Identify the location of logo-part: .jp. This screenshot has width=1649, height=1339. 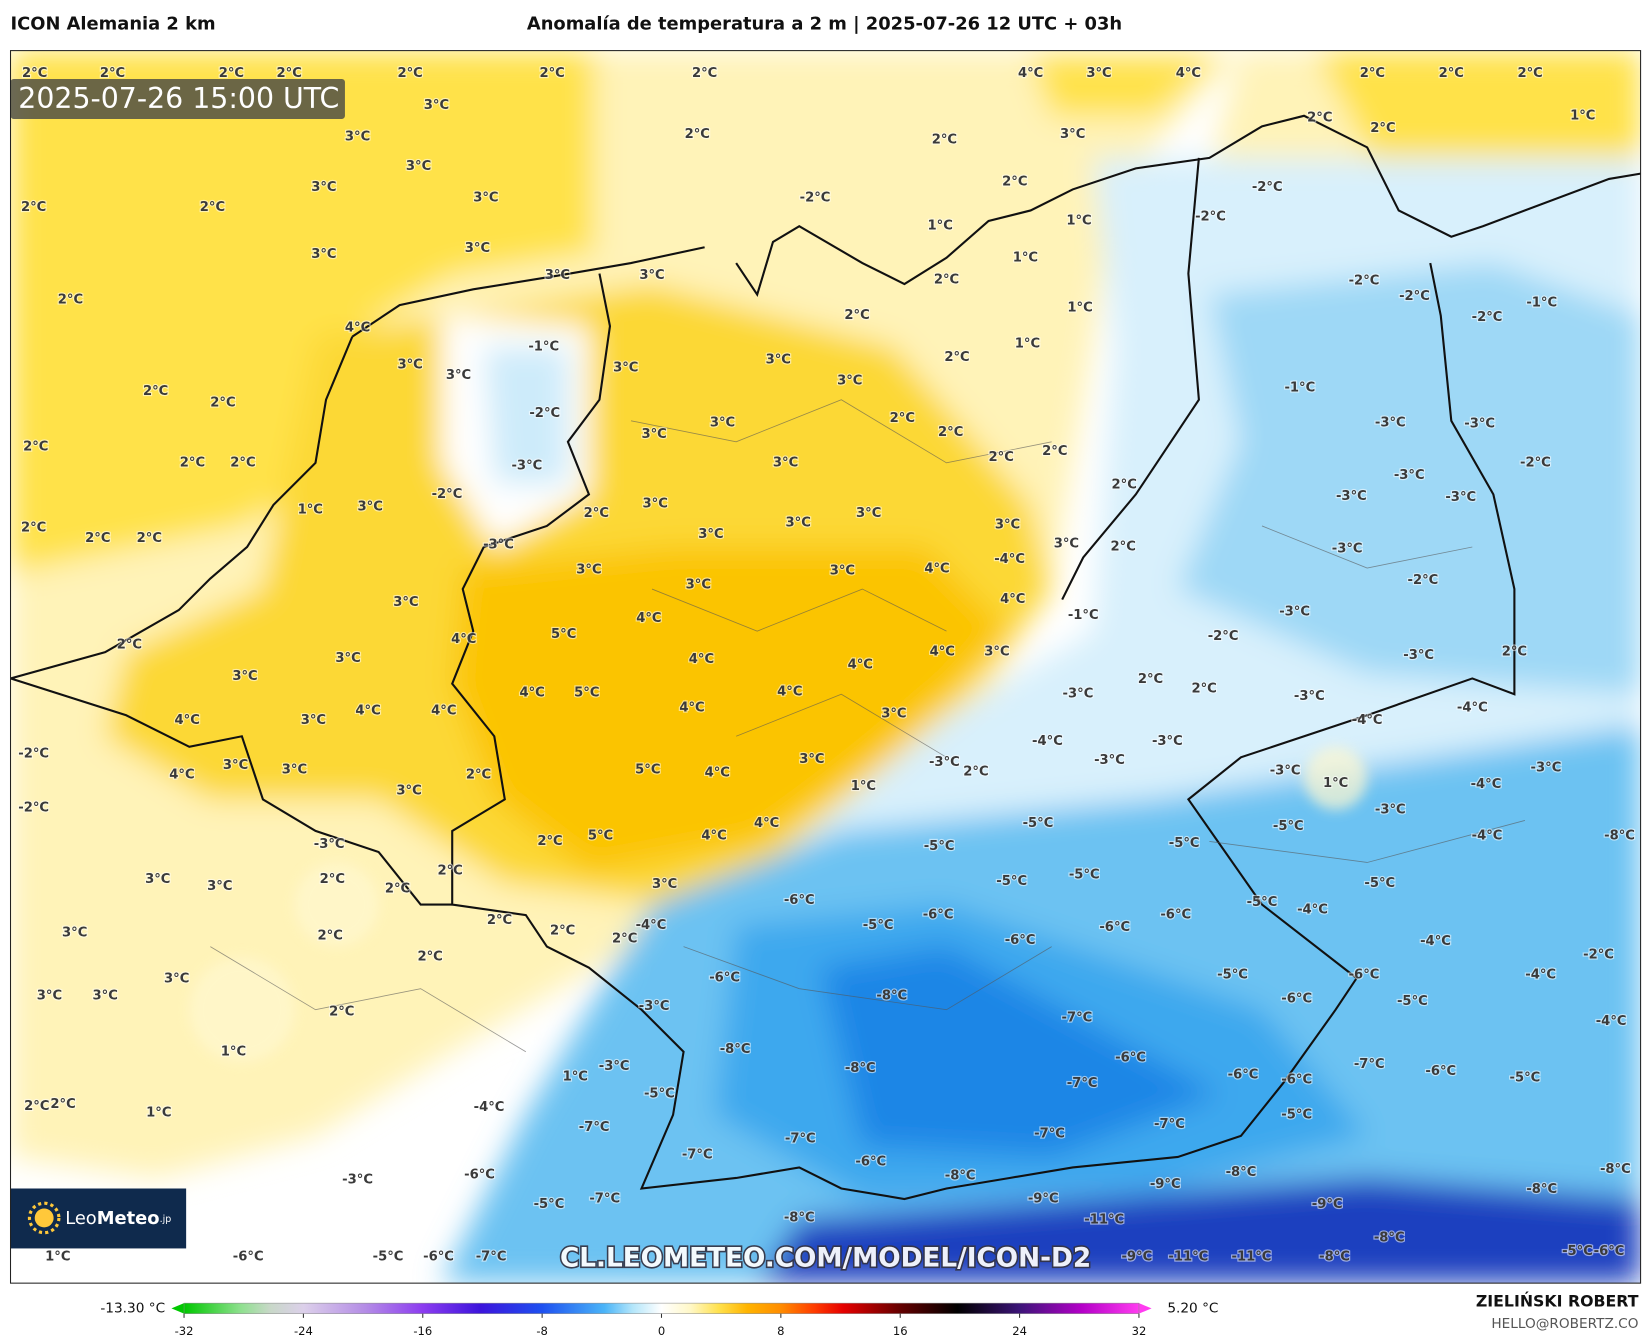
(166, 1218).